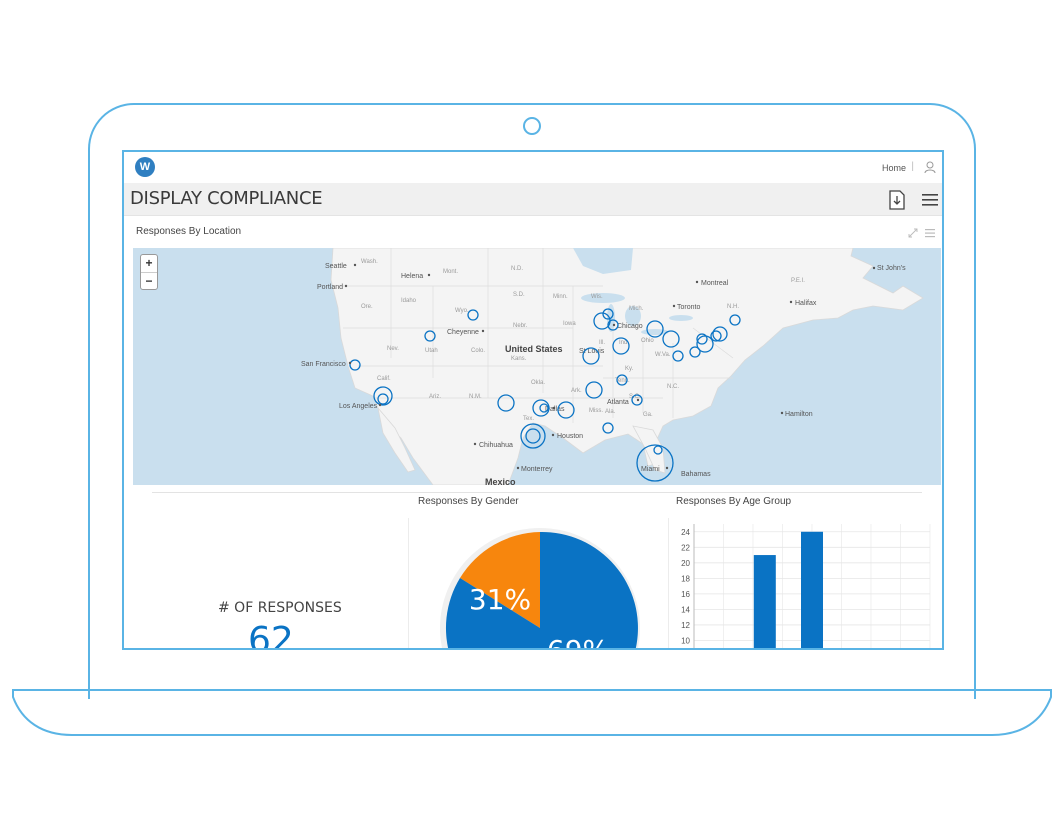 This screenshot has height=840, width=1064. I want to click on label-us: United States, so click(534, 349).